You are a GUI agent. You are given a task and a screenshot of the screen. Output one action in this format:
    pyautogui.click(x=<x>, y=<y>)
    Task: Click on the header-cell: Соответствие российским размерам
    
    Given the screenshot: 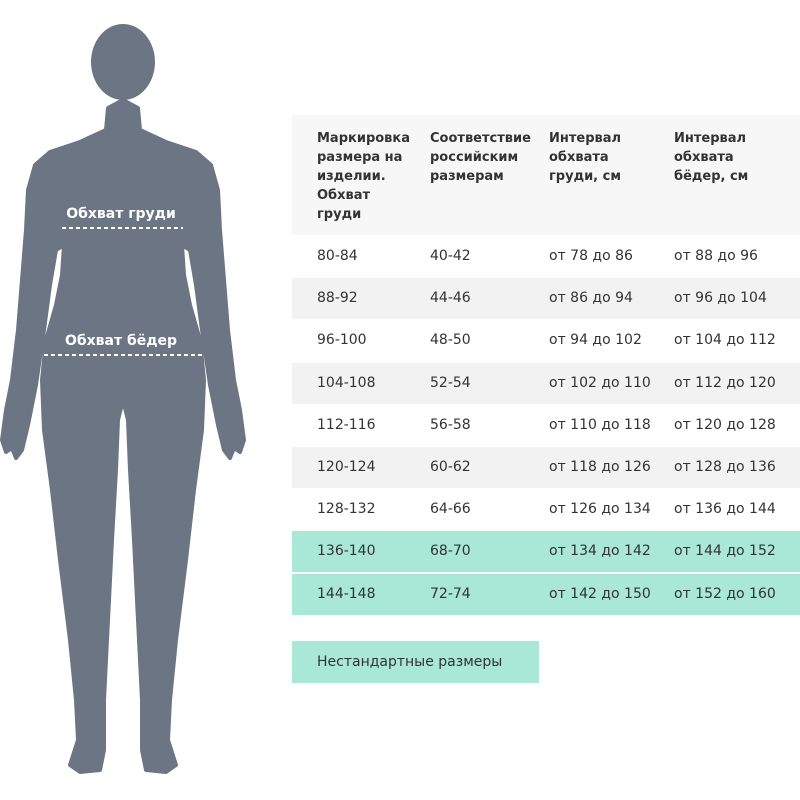 What is the action you would take?
    pyautogui.click(x=480, y=157)
    